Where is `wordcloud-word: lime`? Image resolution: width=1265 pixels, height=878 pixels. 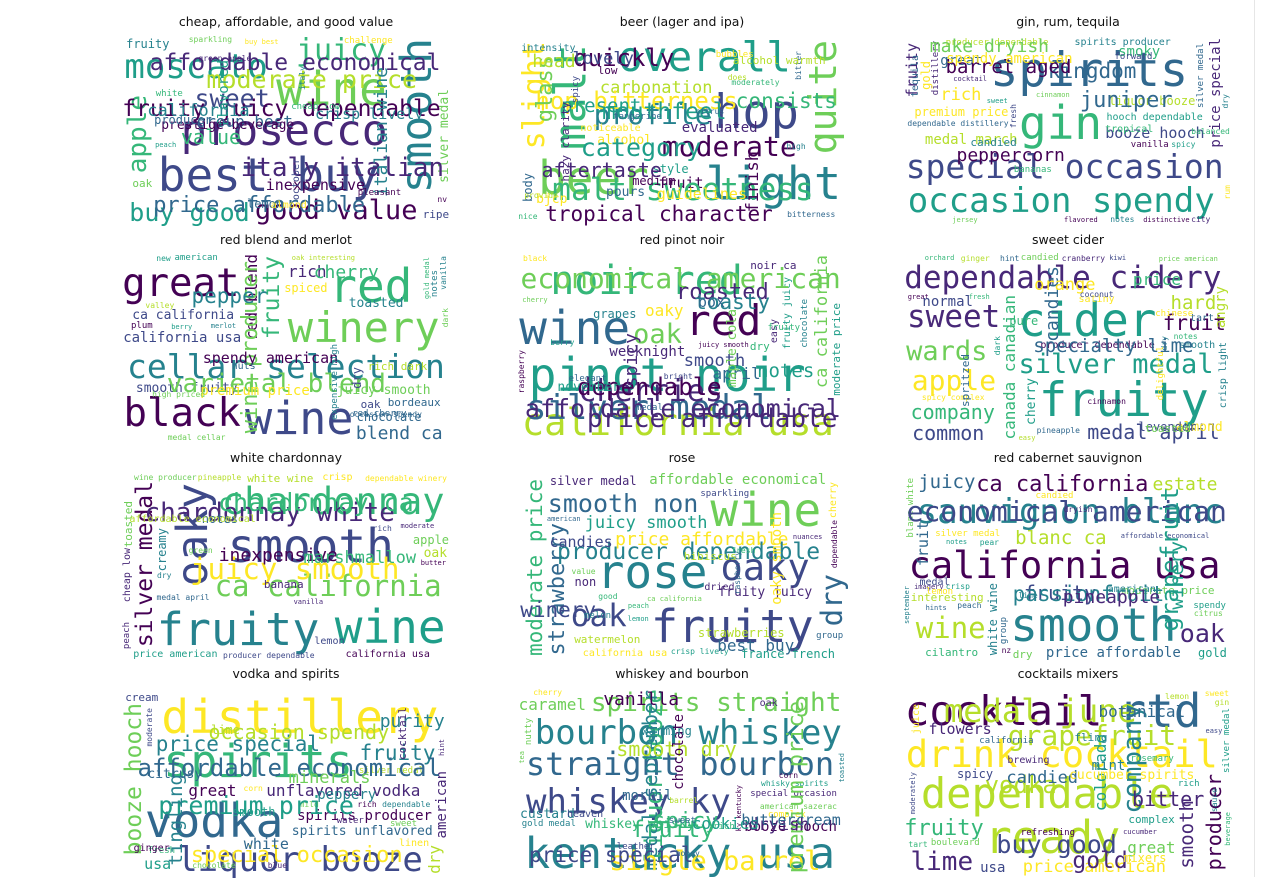
wordcloud-word: lime is located at coordinates (1028, 595).